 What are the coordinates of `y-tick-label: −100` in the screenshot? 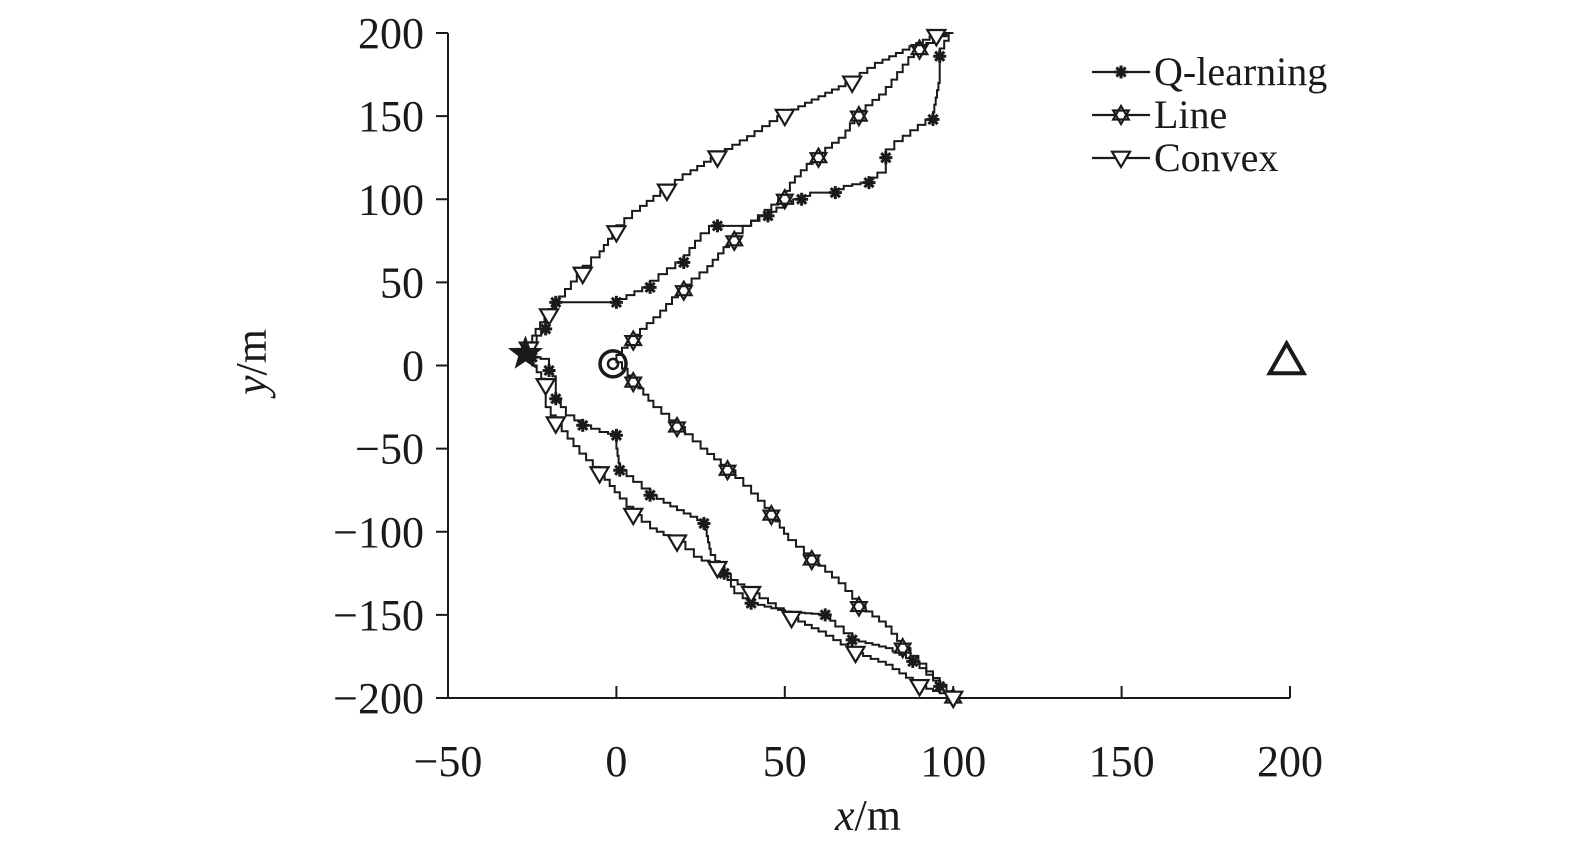 It's located at (378, 532).